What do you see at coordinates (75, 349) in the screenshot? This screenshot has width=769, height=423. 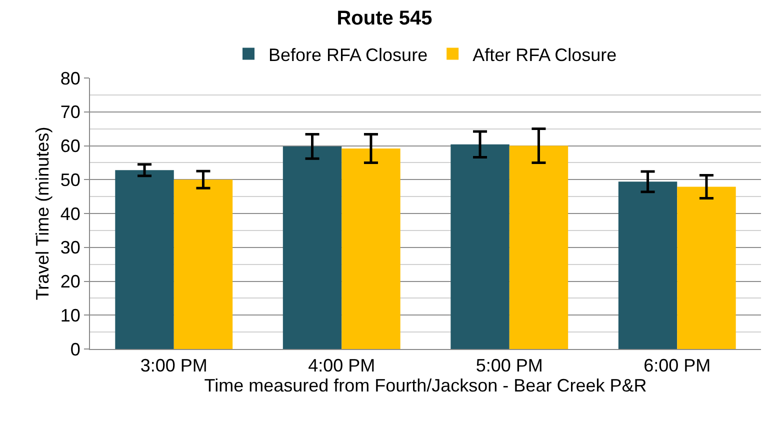 I see `y-tick-label: 0` at bounding box center [75, 349].